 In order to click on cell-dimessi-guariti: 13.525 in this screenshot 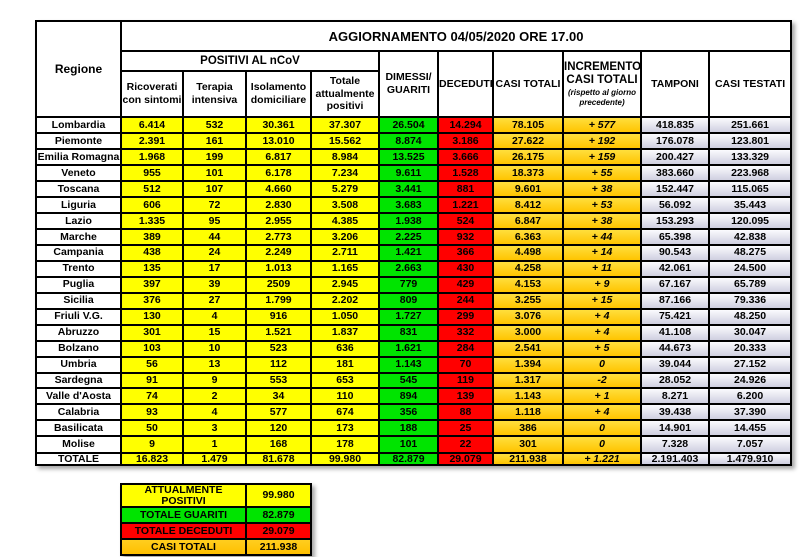, I will do `click(408, 156)`.